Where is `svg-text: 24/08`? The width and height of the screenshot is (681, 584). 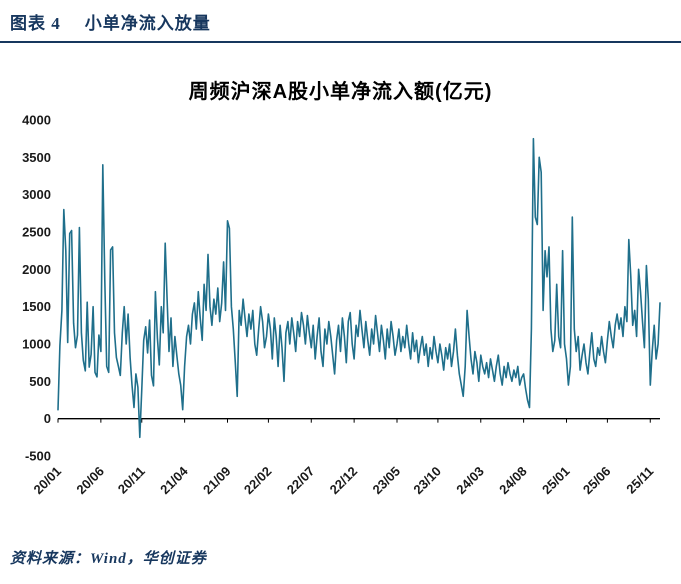 svg-text: 24/08 is located at coordinates (513, 481).